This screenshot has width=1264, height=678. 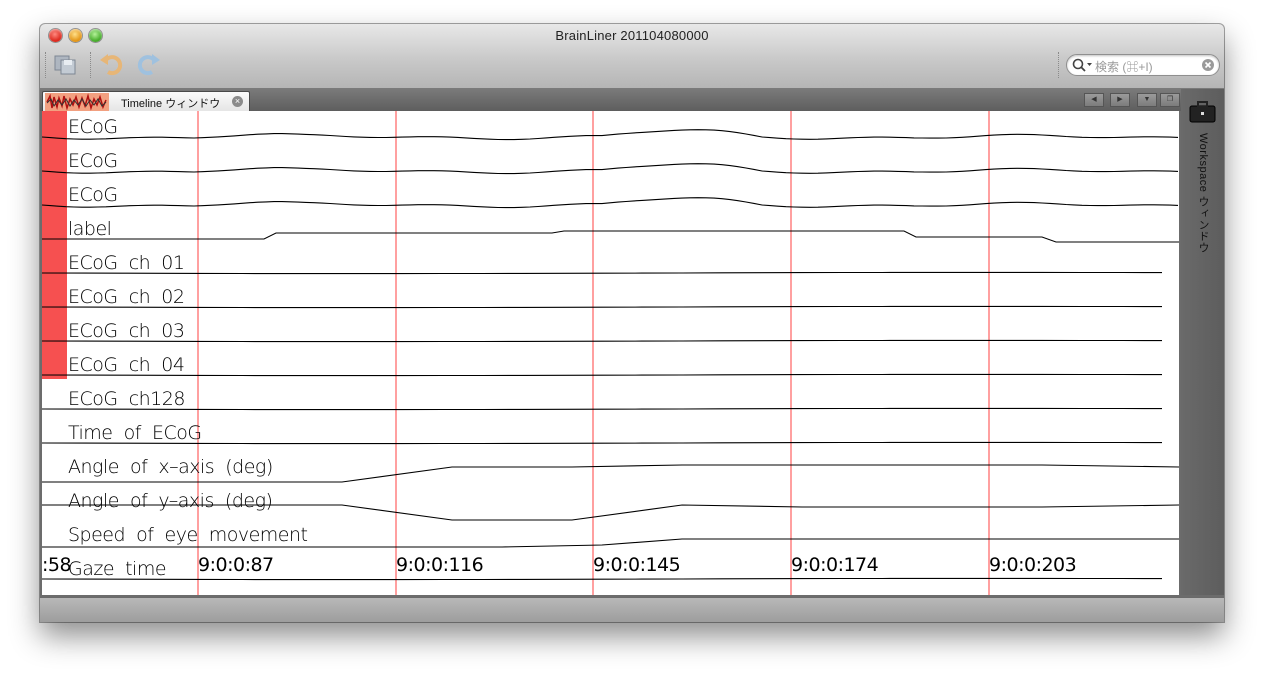 I want to click on redo-icon, so click(x=148, y=65).